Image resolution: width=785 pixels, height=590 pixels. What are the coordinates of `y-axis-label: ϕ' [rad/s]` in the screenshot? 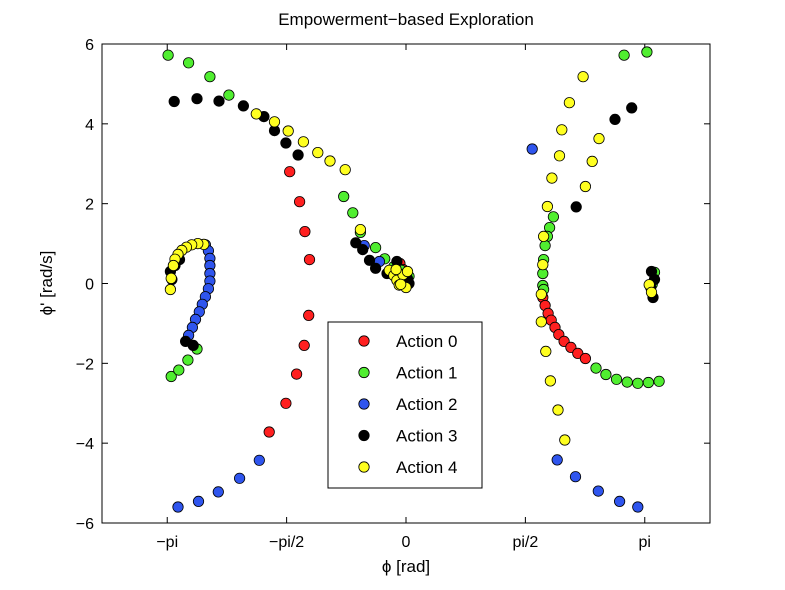 It's located at (46, 283).